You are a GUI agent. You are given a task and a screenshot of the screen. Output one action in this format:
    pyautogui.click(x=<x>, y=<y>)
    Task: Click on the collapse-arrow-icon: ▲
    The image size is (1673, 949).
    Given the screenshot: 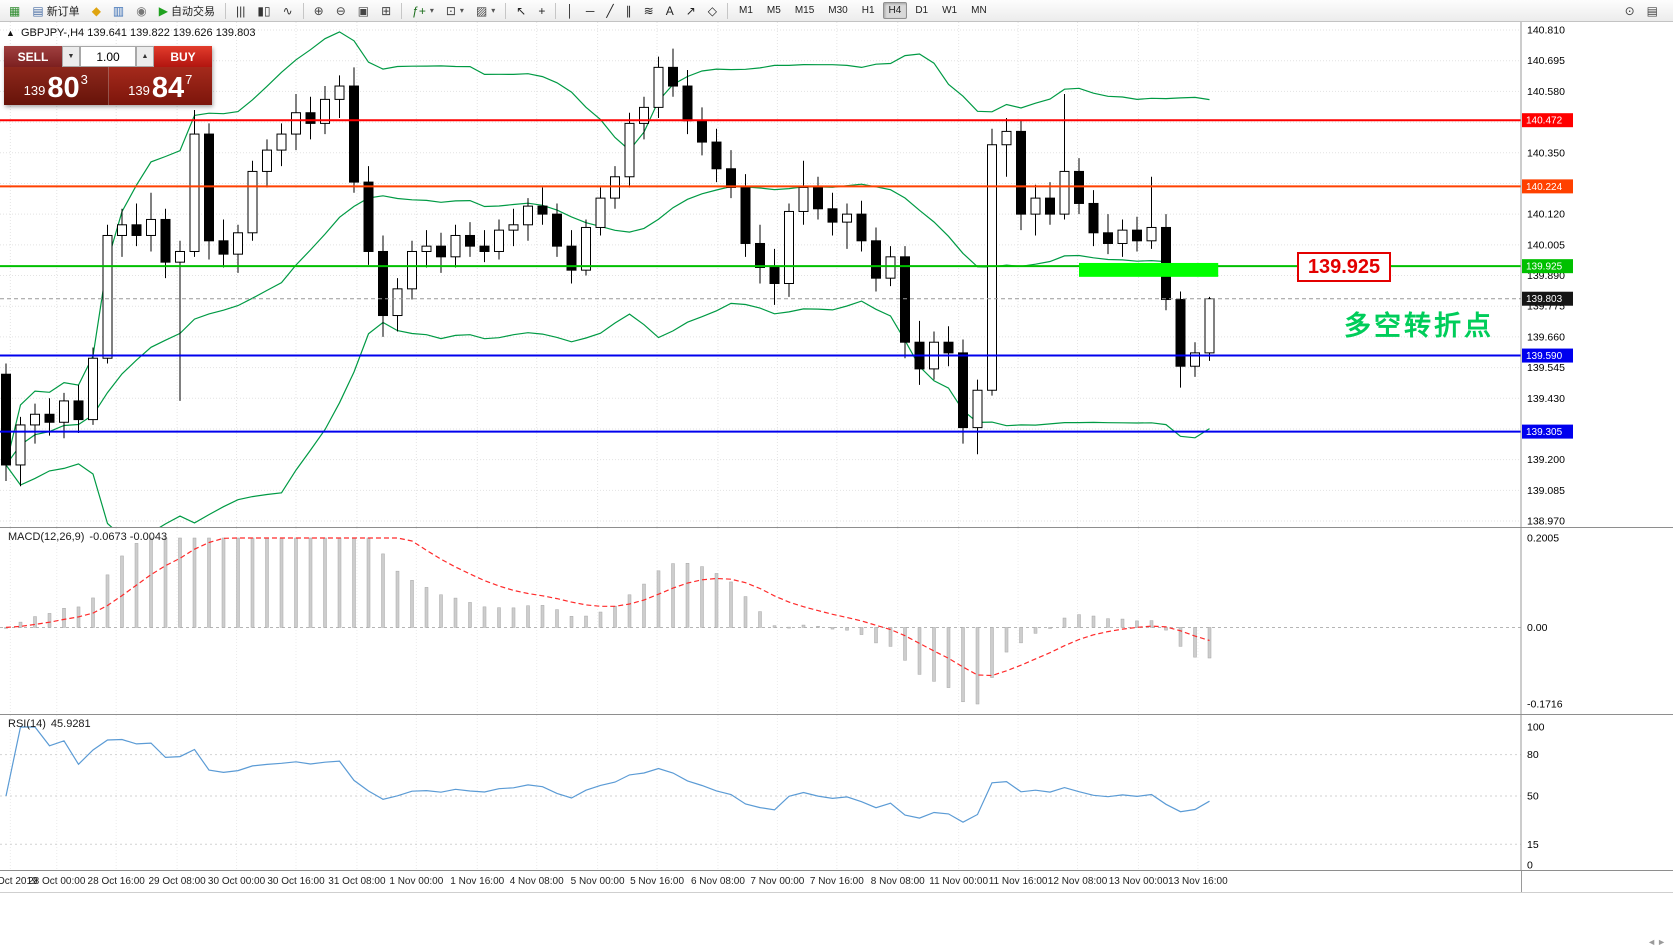 What is the action you would take?
    pyautogui.click(x=10, y=33)
    